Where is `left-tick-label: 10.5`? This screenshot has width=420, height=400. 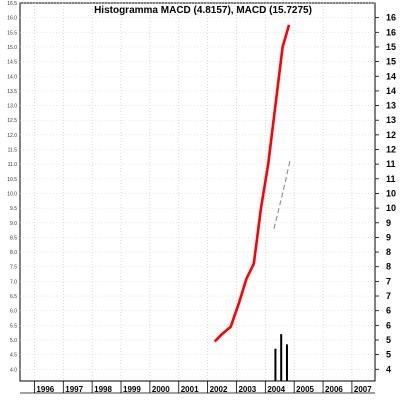 left-tick-label: 10.5 is located at coordinates (12, 180).